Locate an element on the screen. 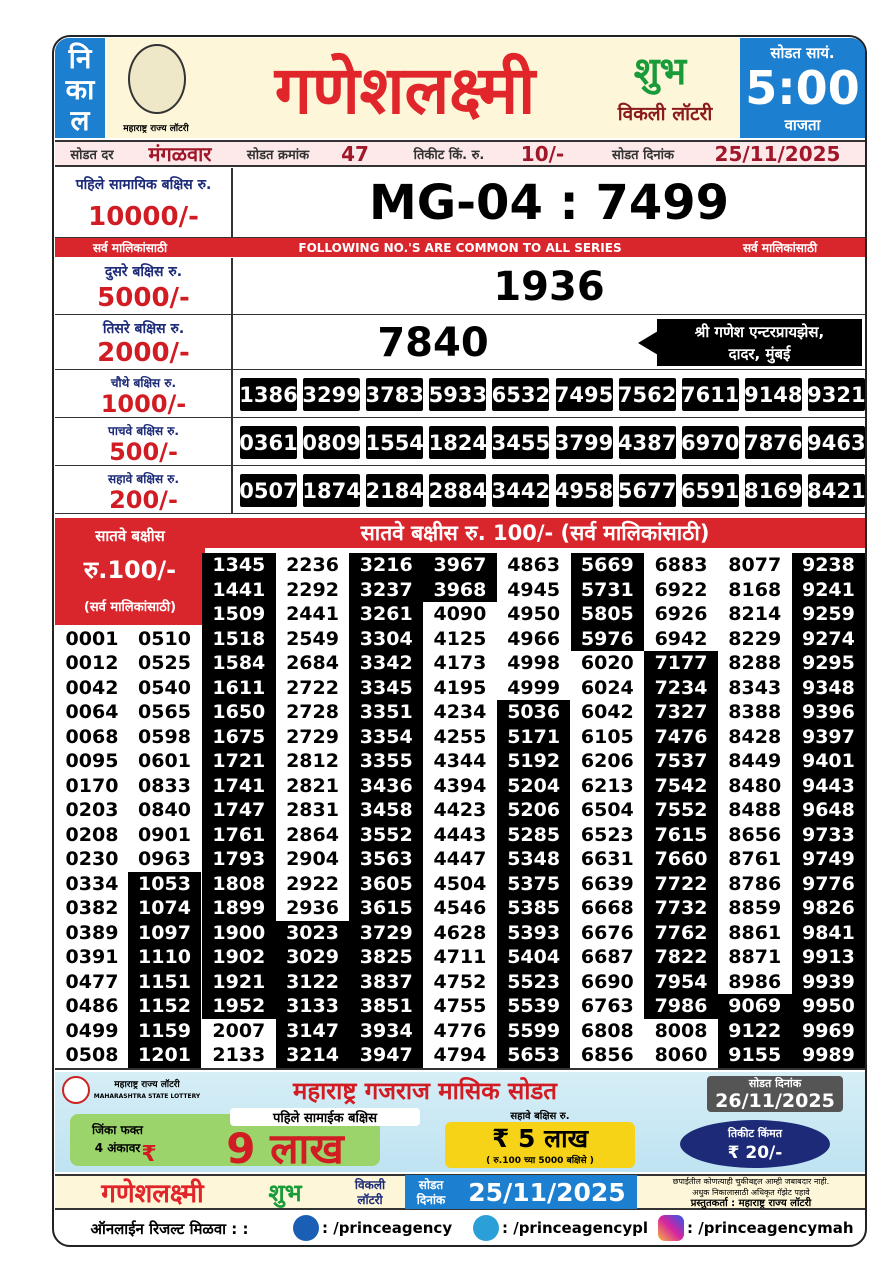 This screenshot has width=894, height=1280. seventh-number: 0565 is located at coordinates (164, 712).